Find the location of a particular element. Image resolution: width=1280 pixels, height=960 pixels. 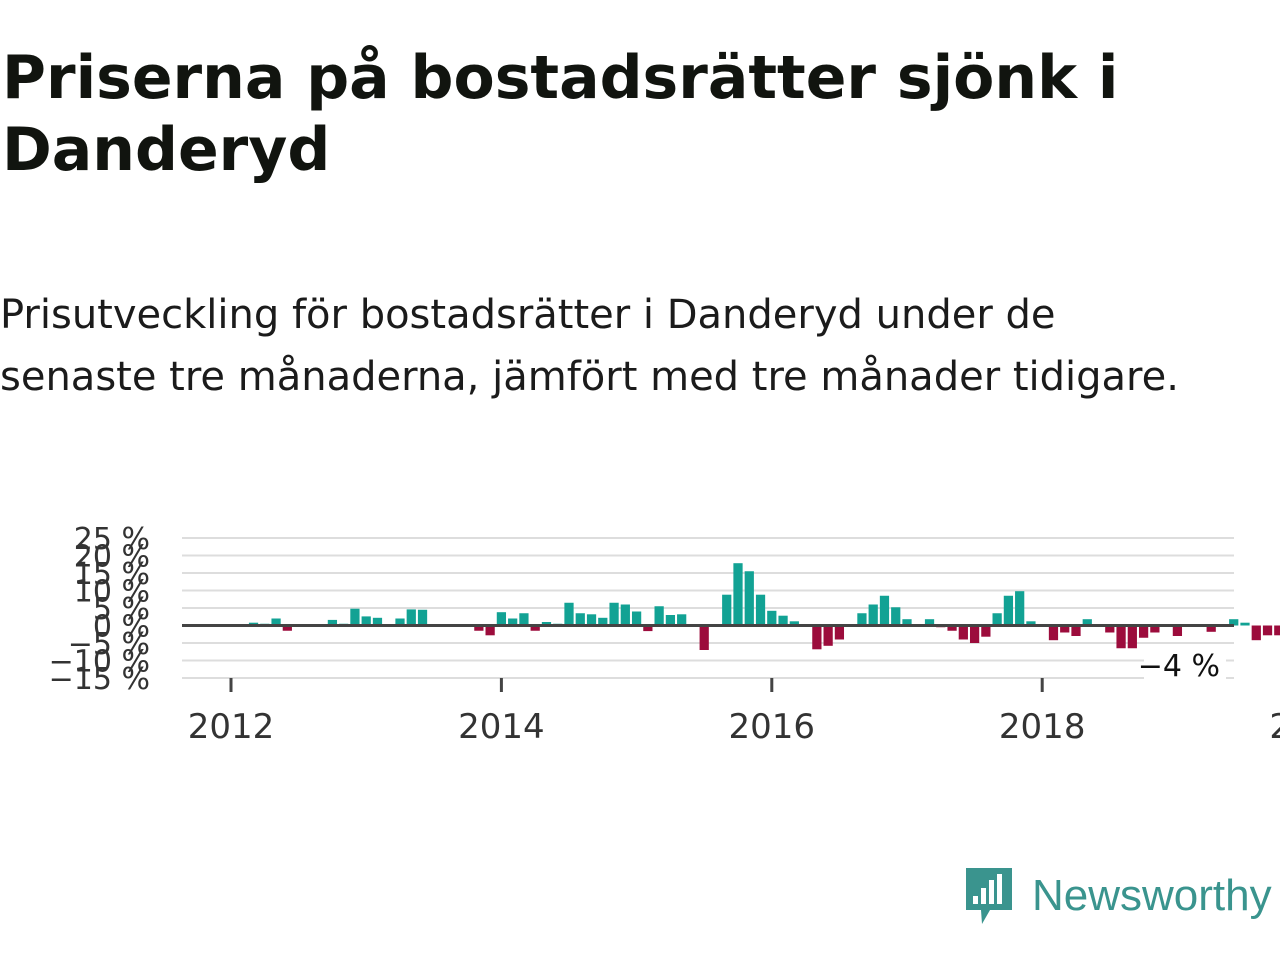

y-tick-label: 10 % is located at coordinates (112, 592).